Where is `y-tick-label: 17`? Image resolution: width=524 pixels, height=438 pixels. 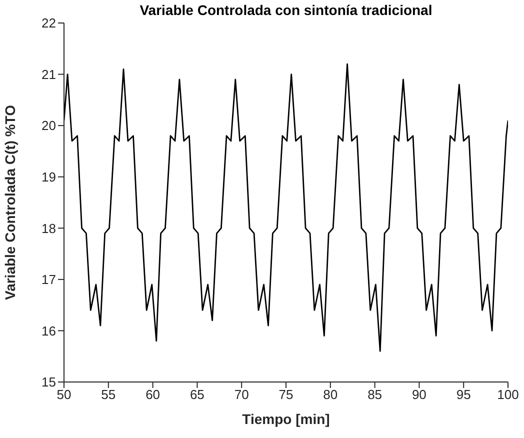 y-tick-label: 17 is located at coordinates (49, 280).